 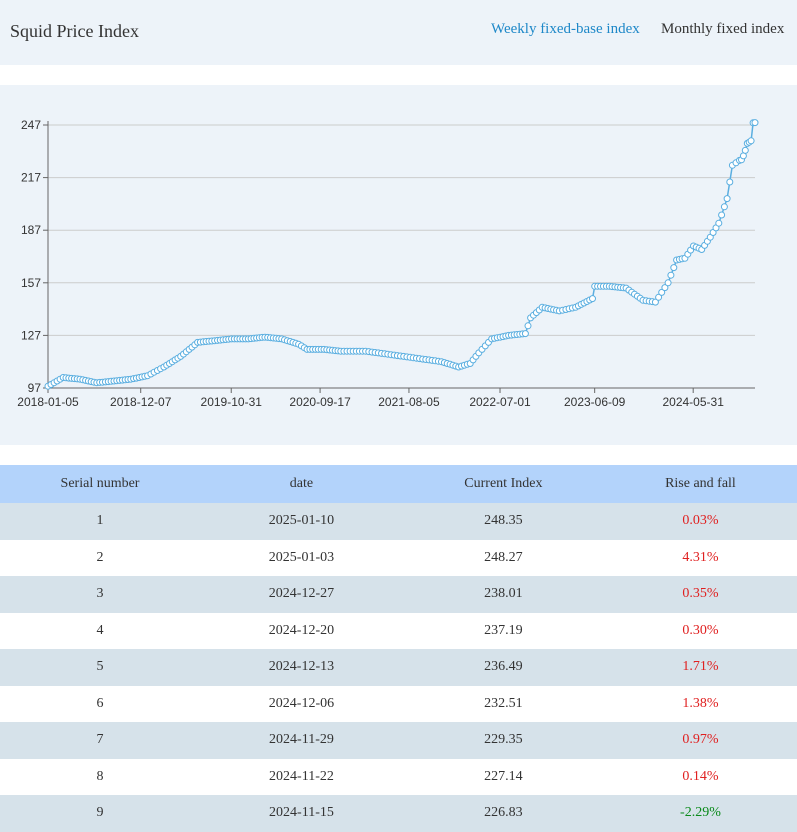 What do you see at coordinates (31, 178) in the screenshot?
I see `y-tick-label: 217` at bounding box center [31, 178].